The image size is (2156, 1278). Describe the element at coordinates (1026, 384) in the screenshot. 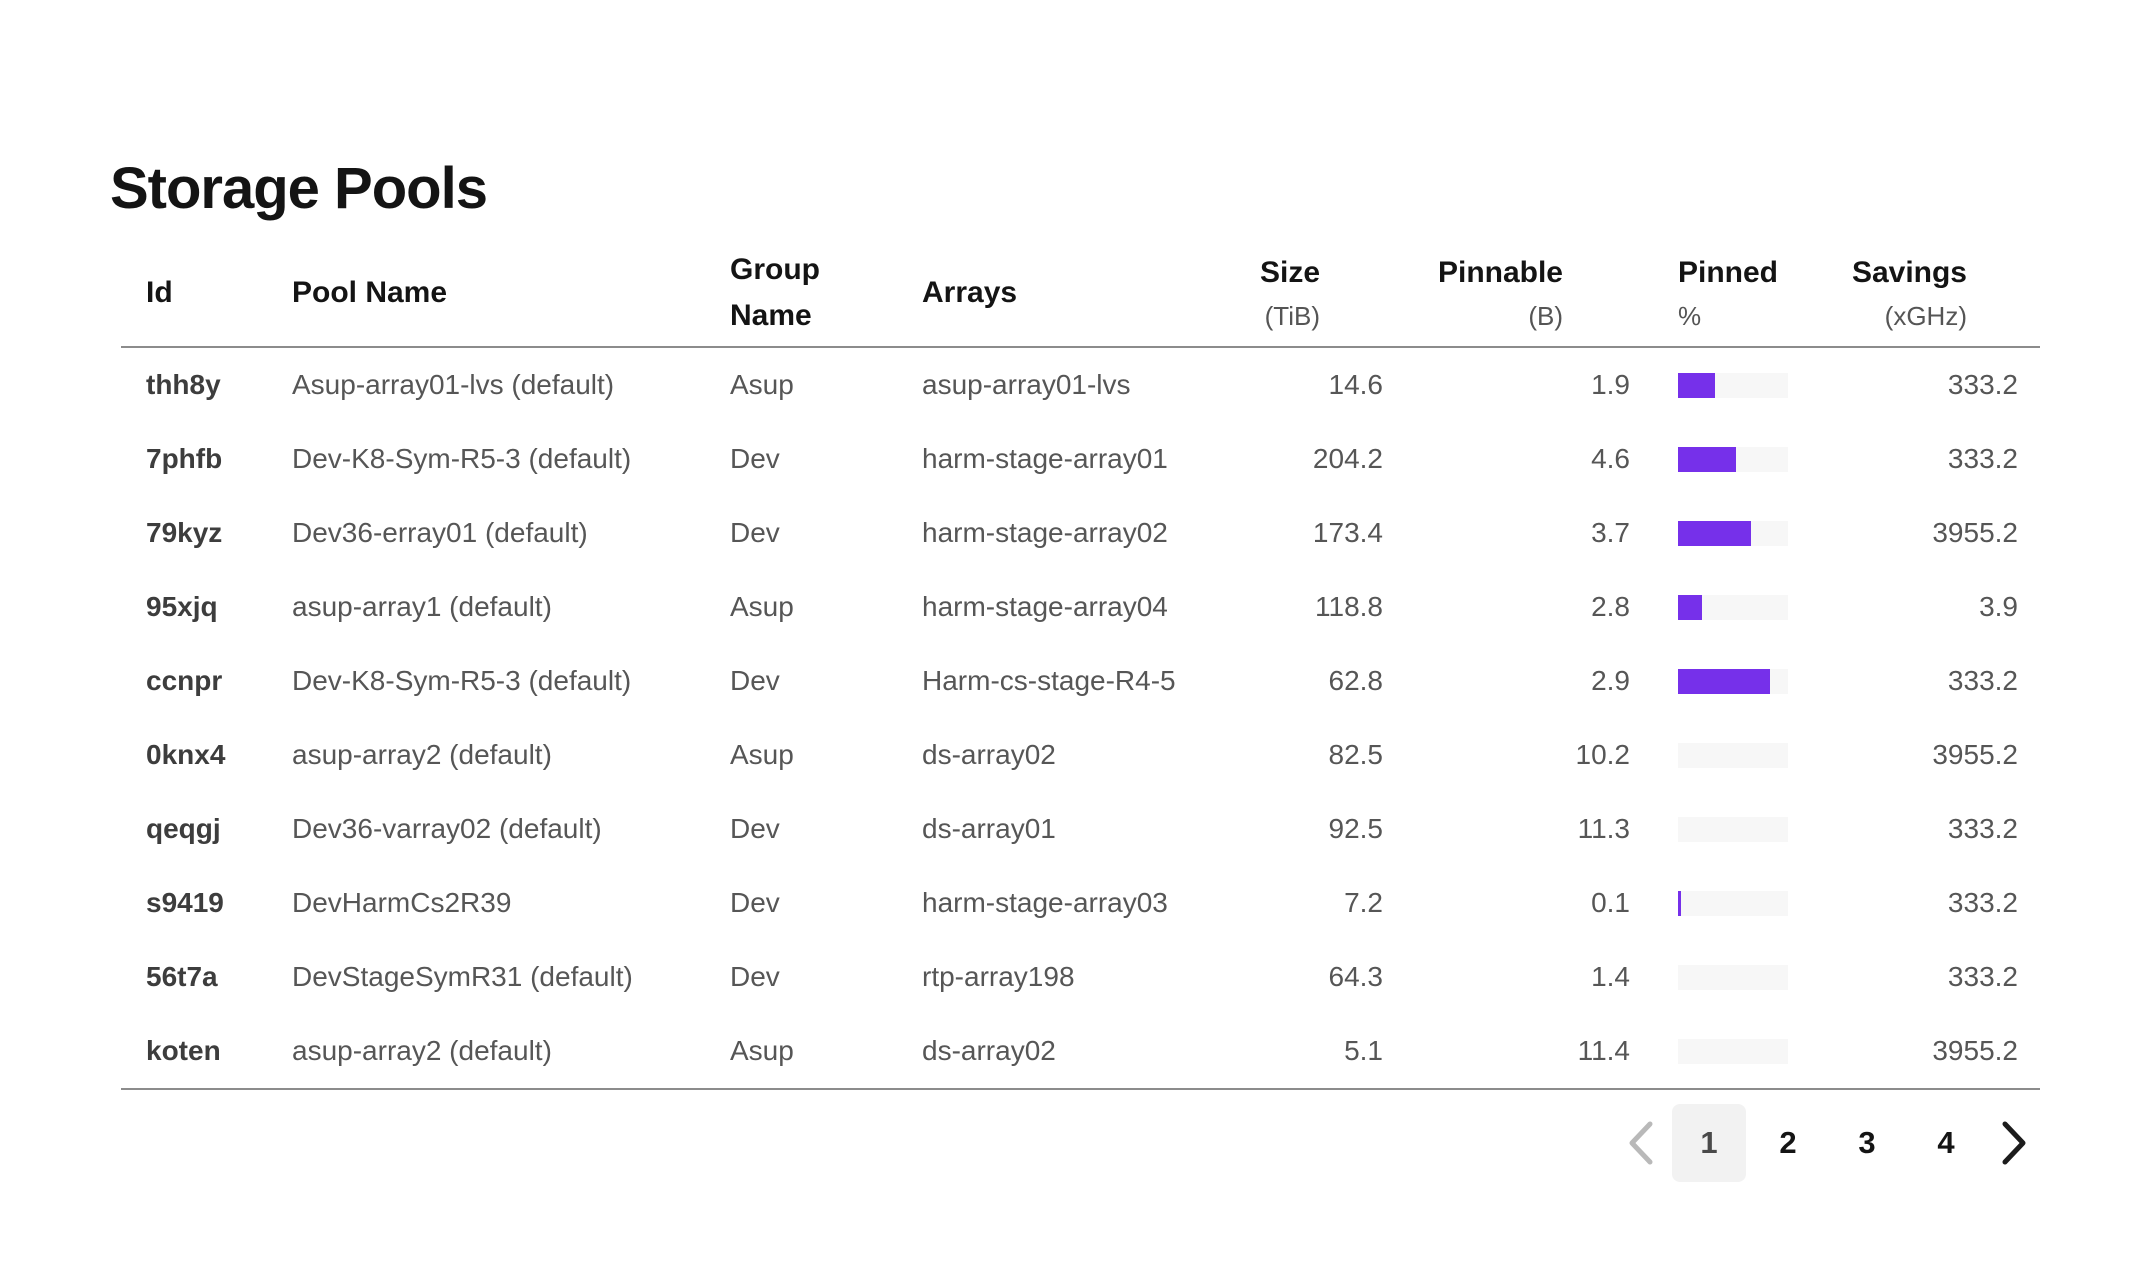

I see `cell-arrays: asup-array01-lvs` at that location.